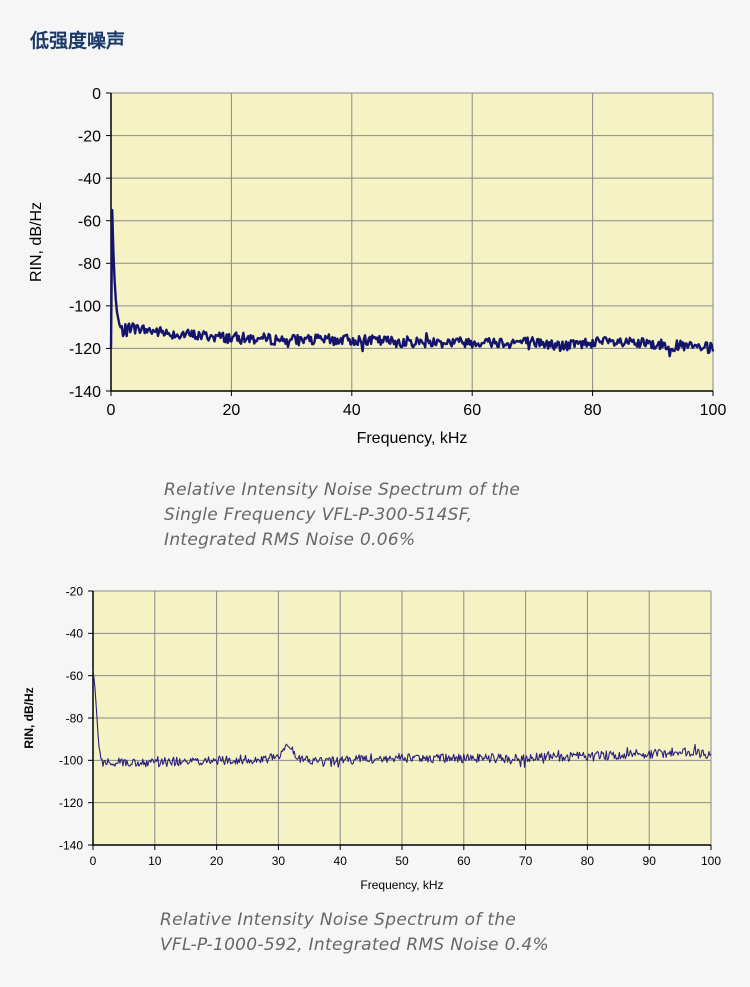 The height and width of the screenshot is (987, 750). What do you see at coordinates (96, 94) in the screenshot?
I see `y-tick-label: 0` at bounding box center [96, 94].